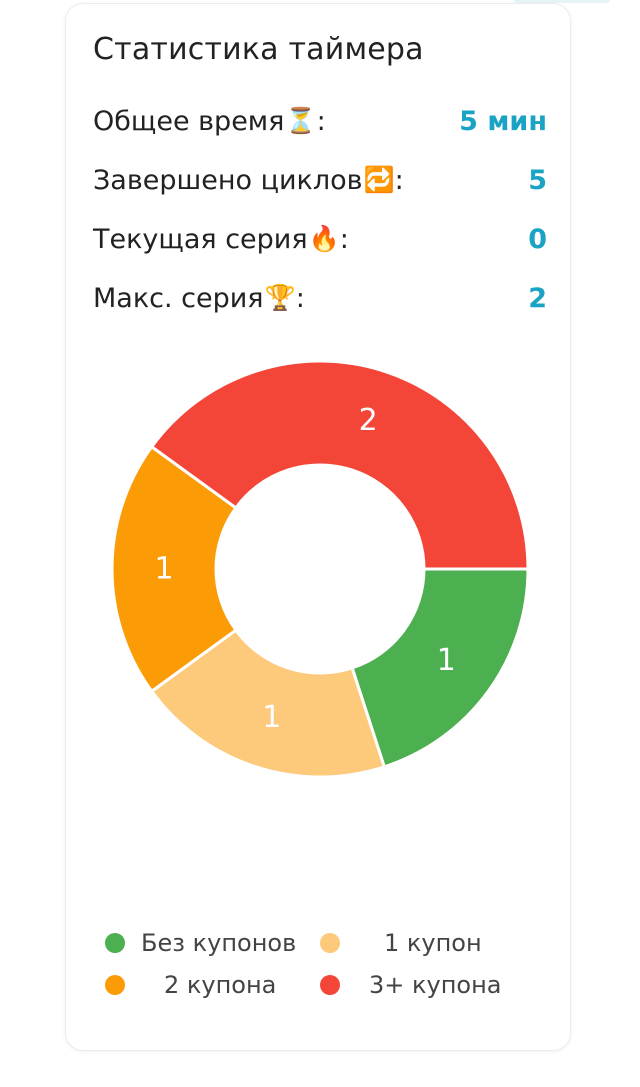 The height and width of the screenshot is (1087, 640). I want to click on stat-value-max-streak: 2, so click(537, 298).